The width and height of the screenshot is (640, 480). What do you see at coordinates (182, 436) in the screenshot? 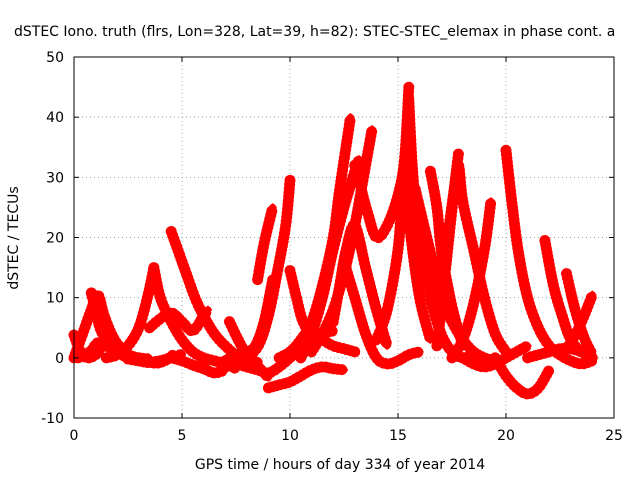
I see `x-tick-label: 5` at bounding box center [182, 436].